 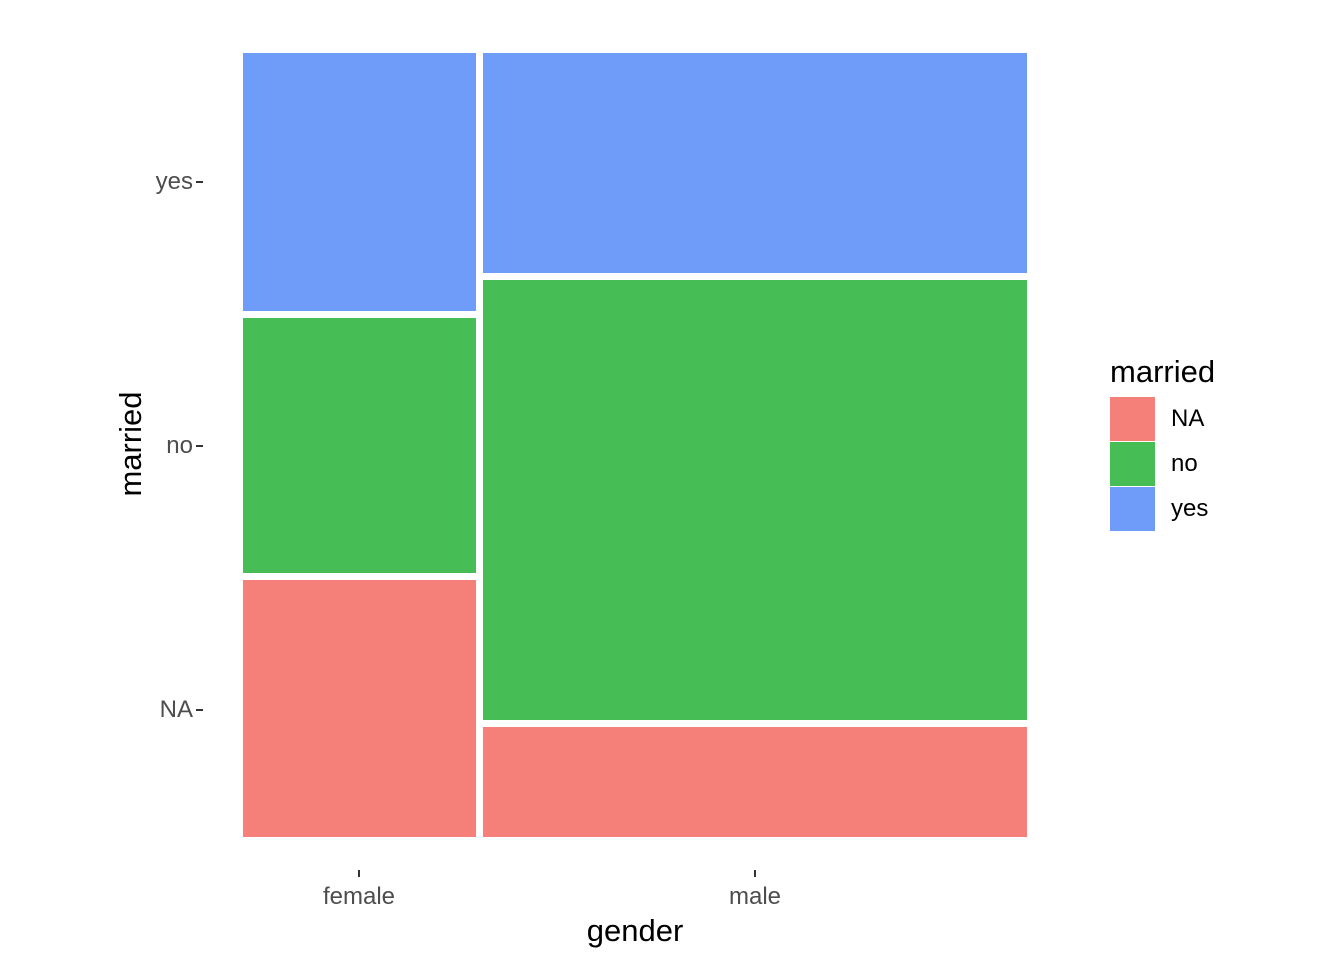 I want to click on x-tick-label-male: male, so click(x=755, y=896).